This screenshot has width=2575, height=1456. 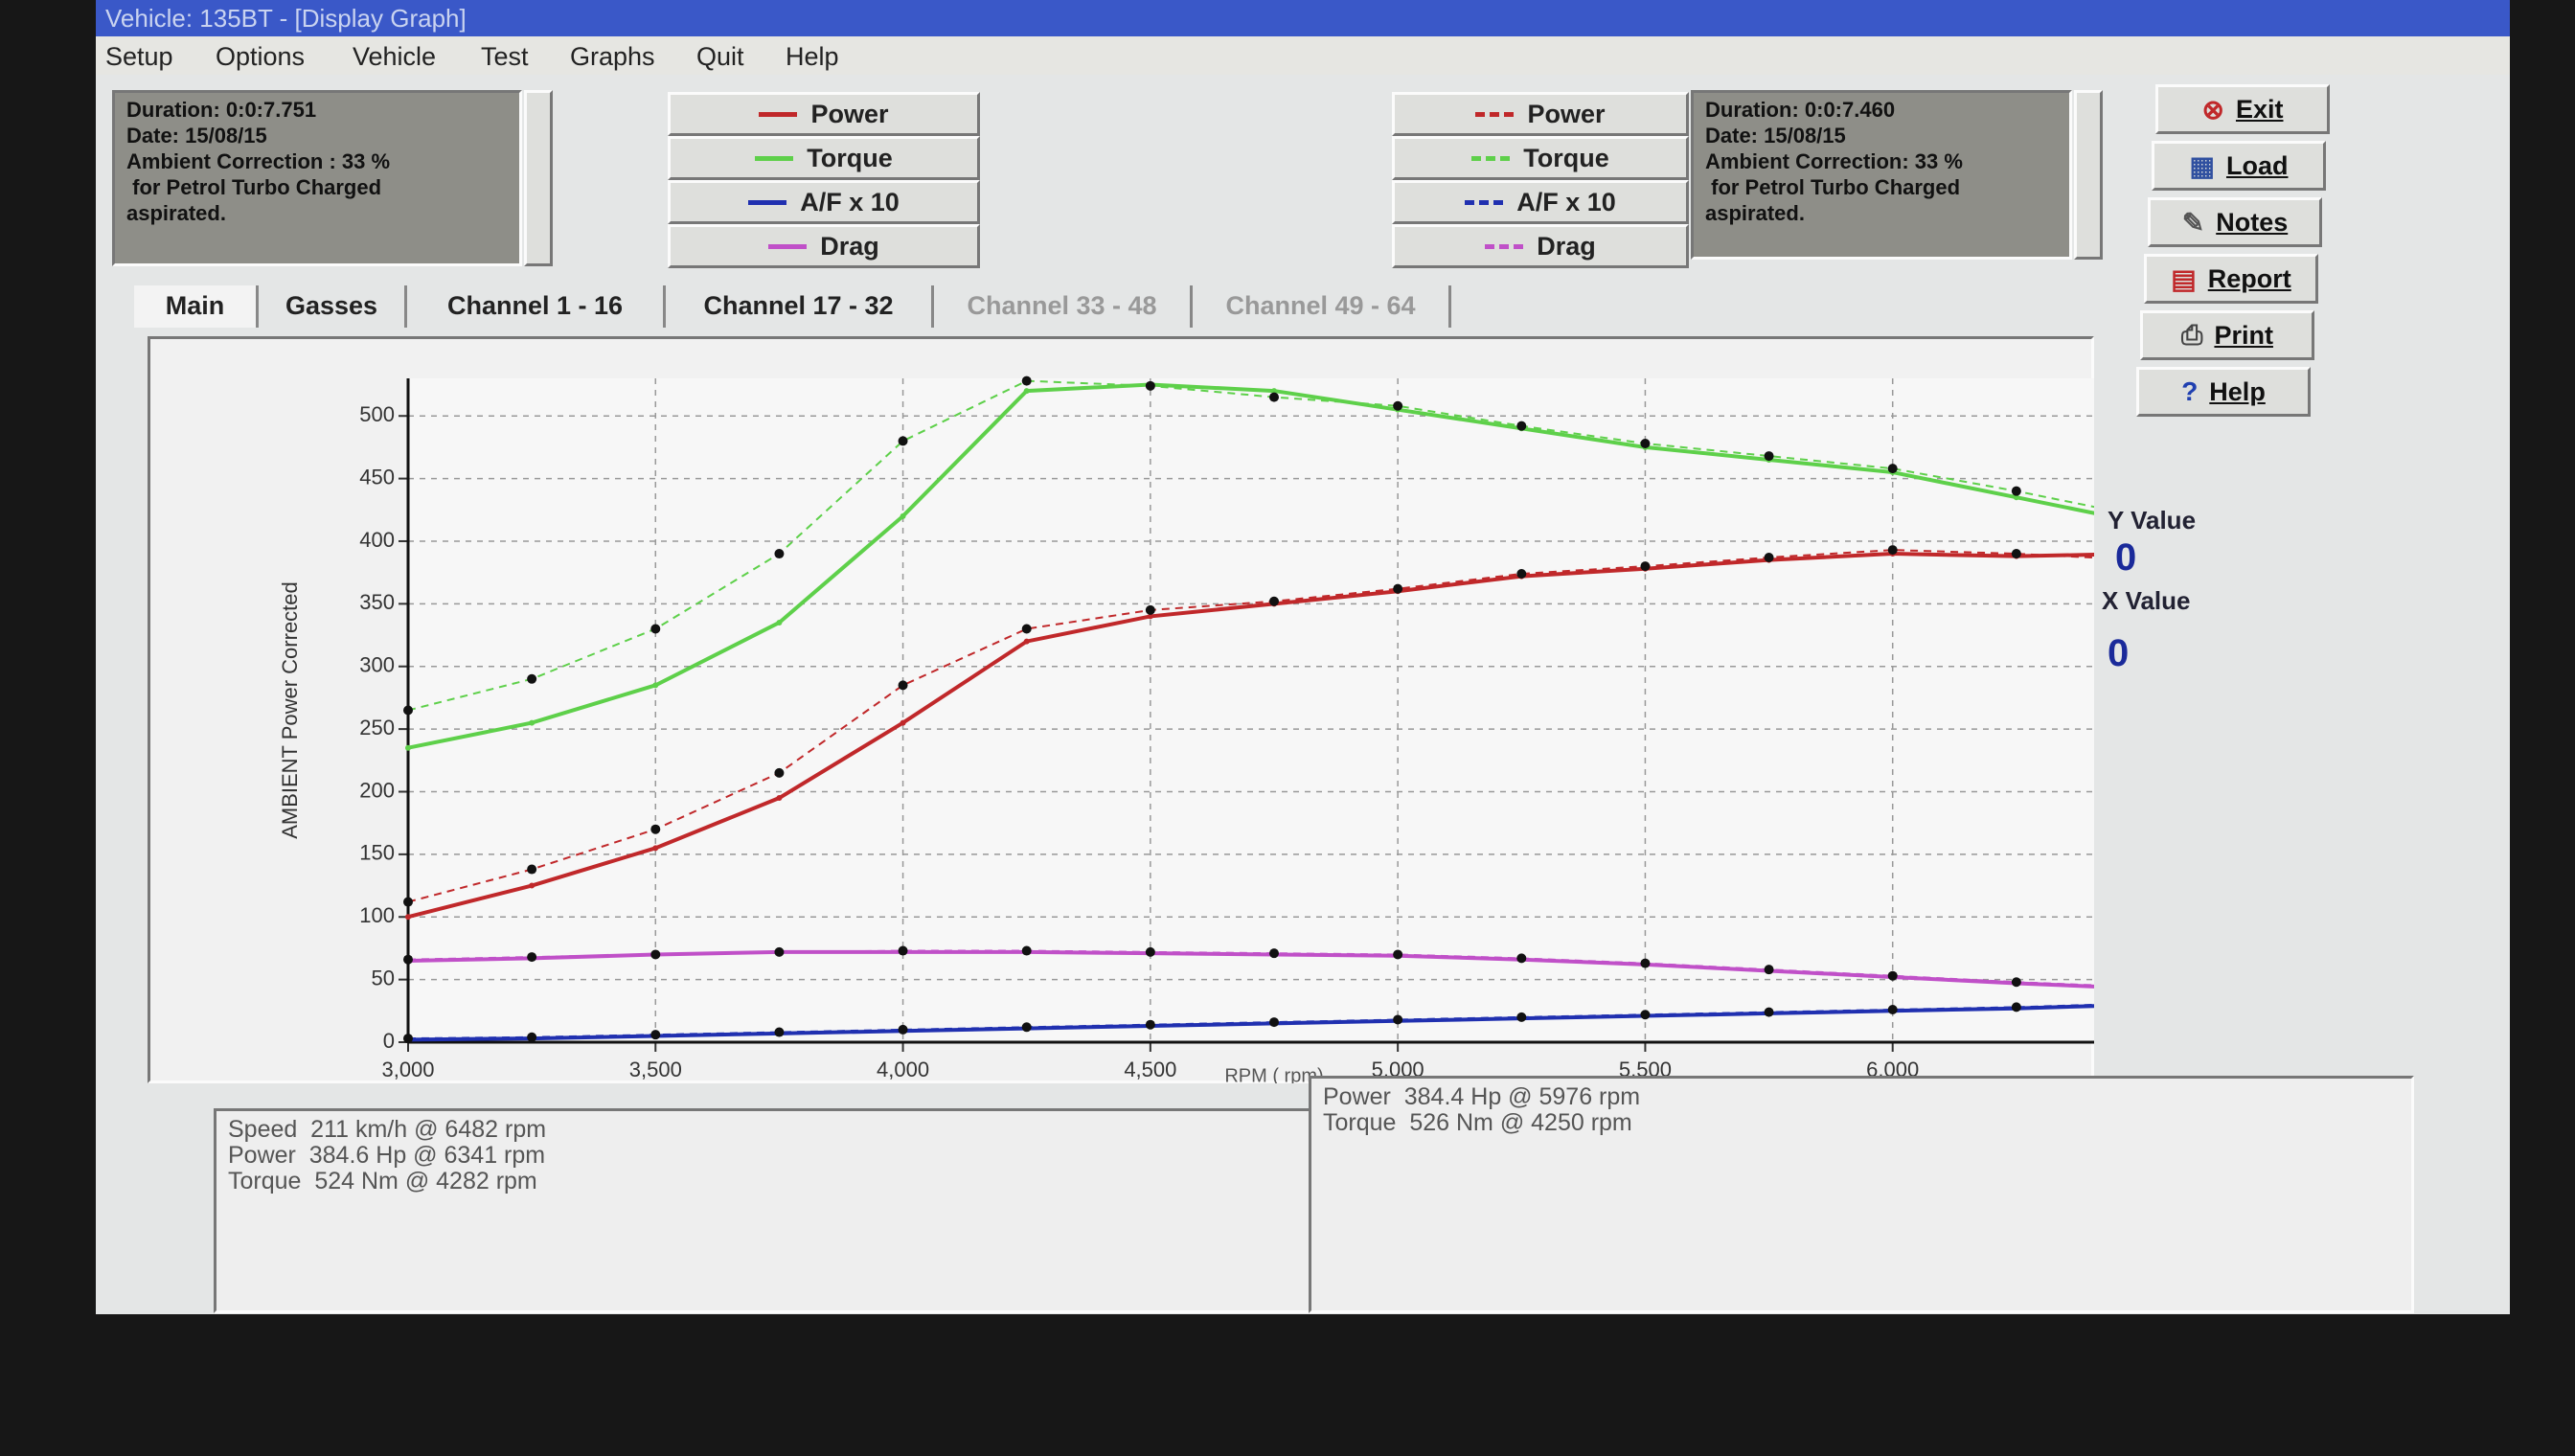 What do you see at coordinates (196, 306) in the screenshot?
I see `tab: Main` at bounding box center [196, 306].